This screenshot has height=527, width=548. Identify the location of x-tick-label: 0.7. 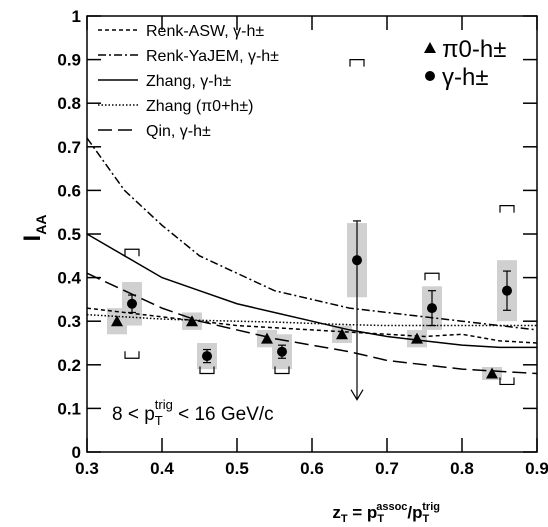
(387, 468).